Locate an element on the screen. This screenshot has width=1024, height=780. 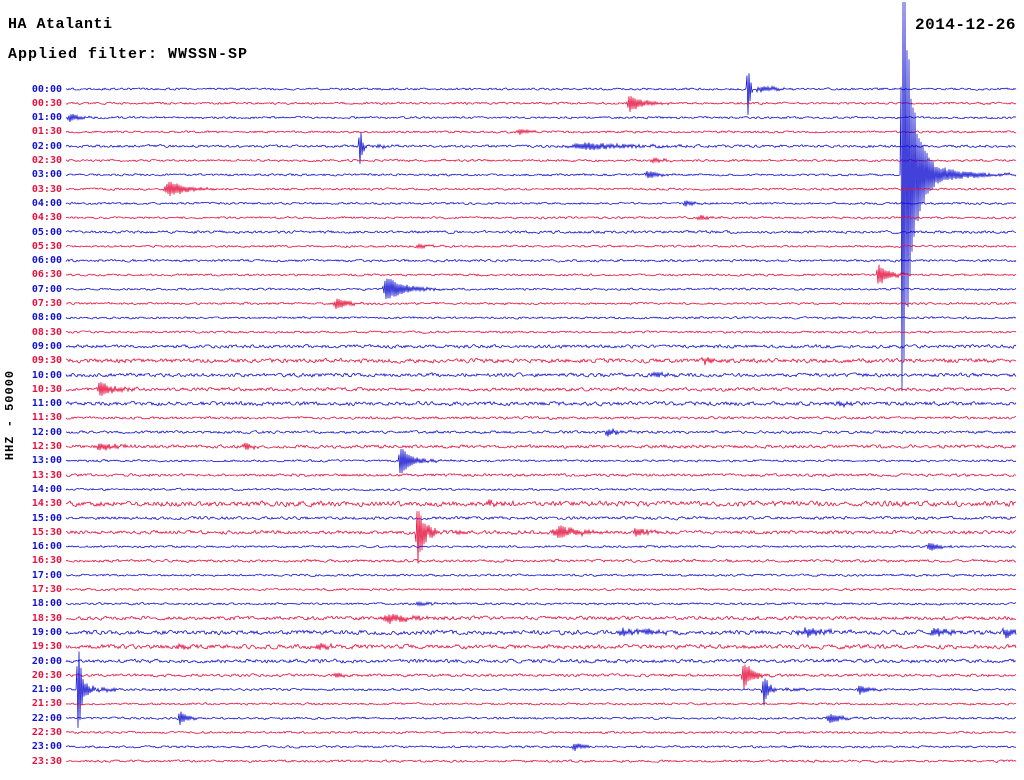
trace-14:30 is located at coordinates (541, 503).